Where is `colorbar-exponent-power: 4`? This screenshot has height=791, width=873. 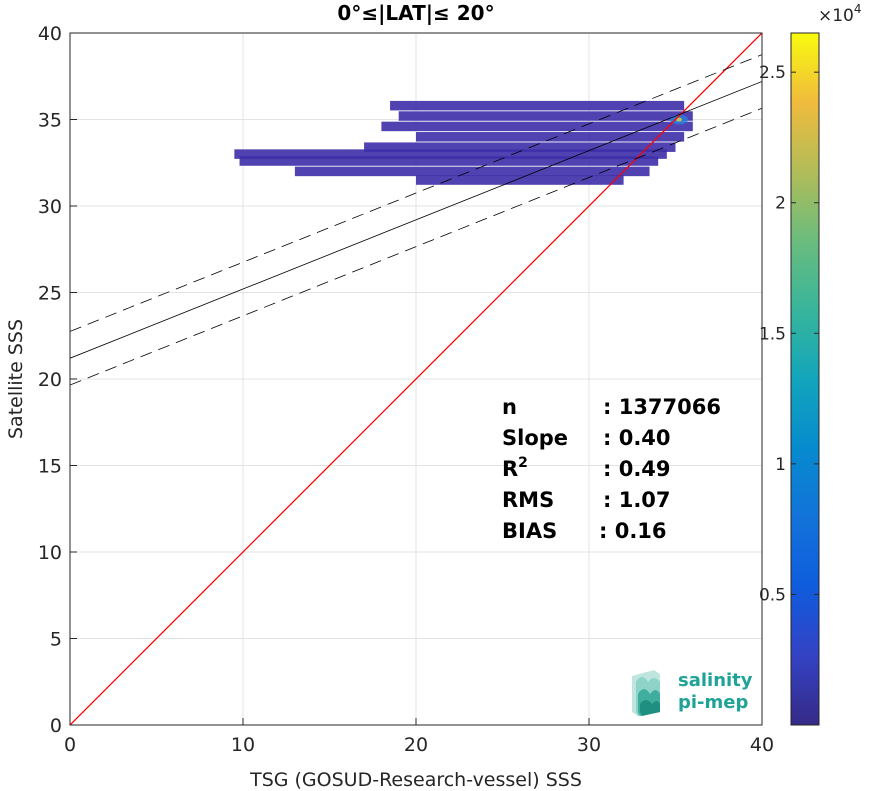 colorbar-exponent-power: 4 is located at coordinates (858, 9).